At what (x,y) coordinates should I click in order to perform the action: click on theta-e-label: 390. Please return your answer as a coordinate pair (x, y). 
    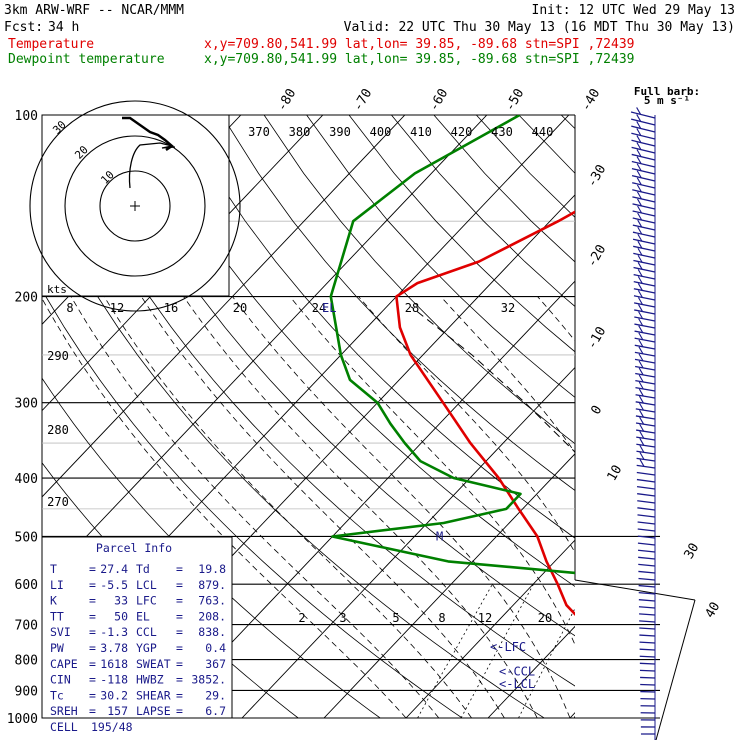
    Looking at the image, I should click on (340, 132).